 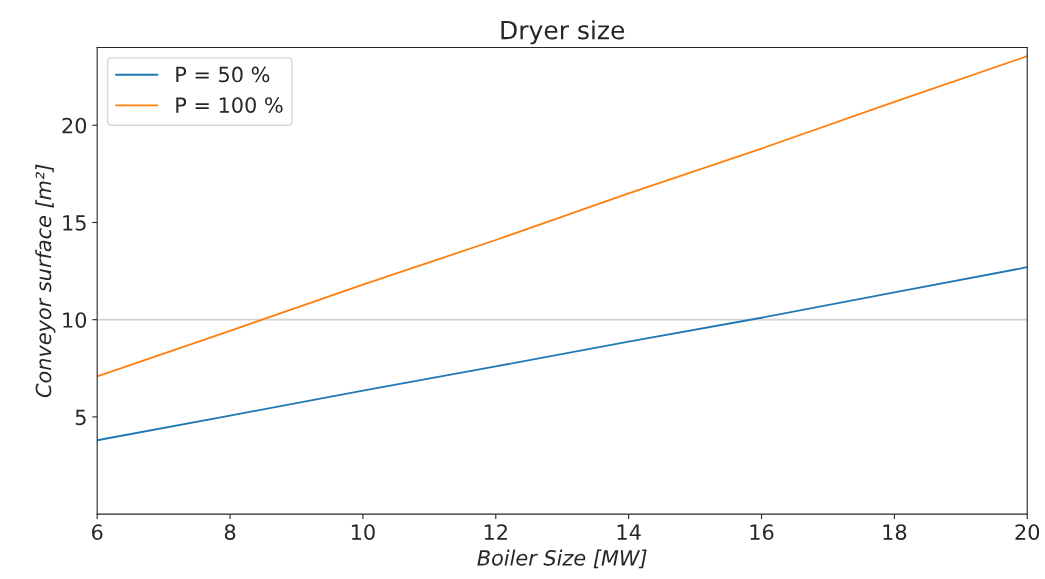 I want to click on x-tick-label: 10, so click(x=363, y=532).